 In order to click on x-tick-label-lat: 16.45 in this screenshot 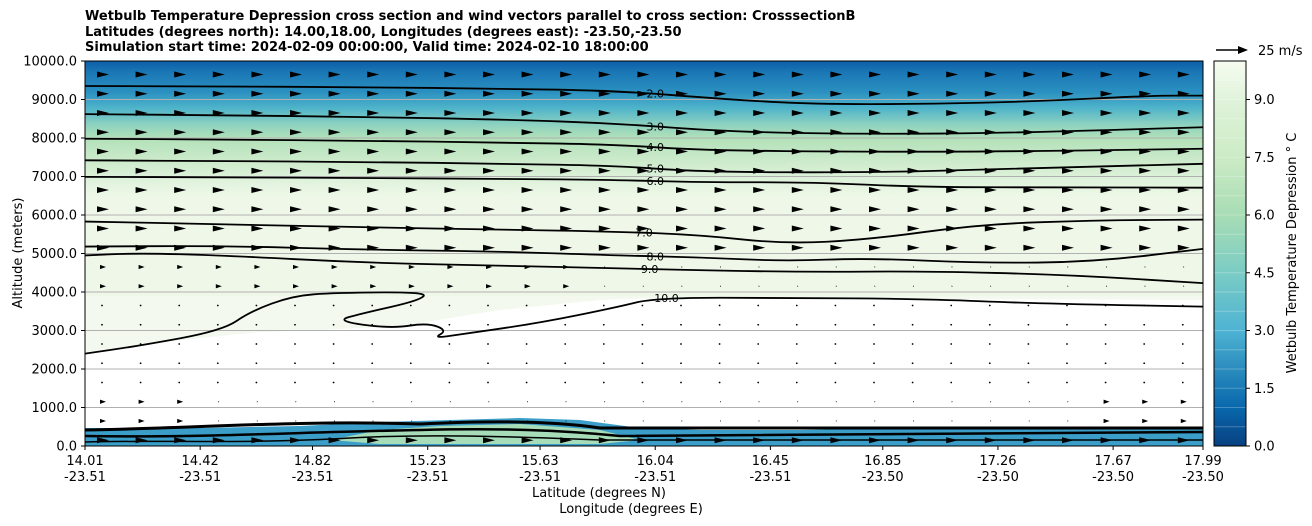, I will do `click(770, 461)`.